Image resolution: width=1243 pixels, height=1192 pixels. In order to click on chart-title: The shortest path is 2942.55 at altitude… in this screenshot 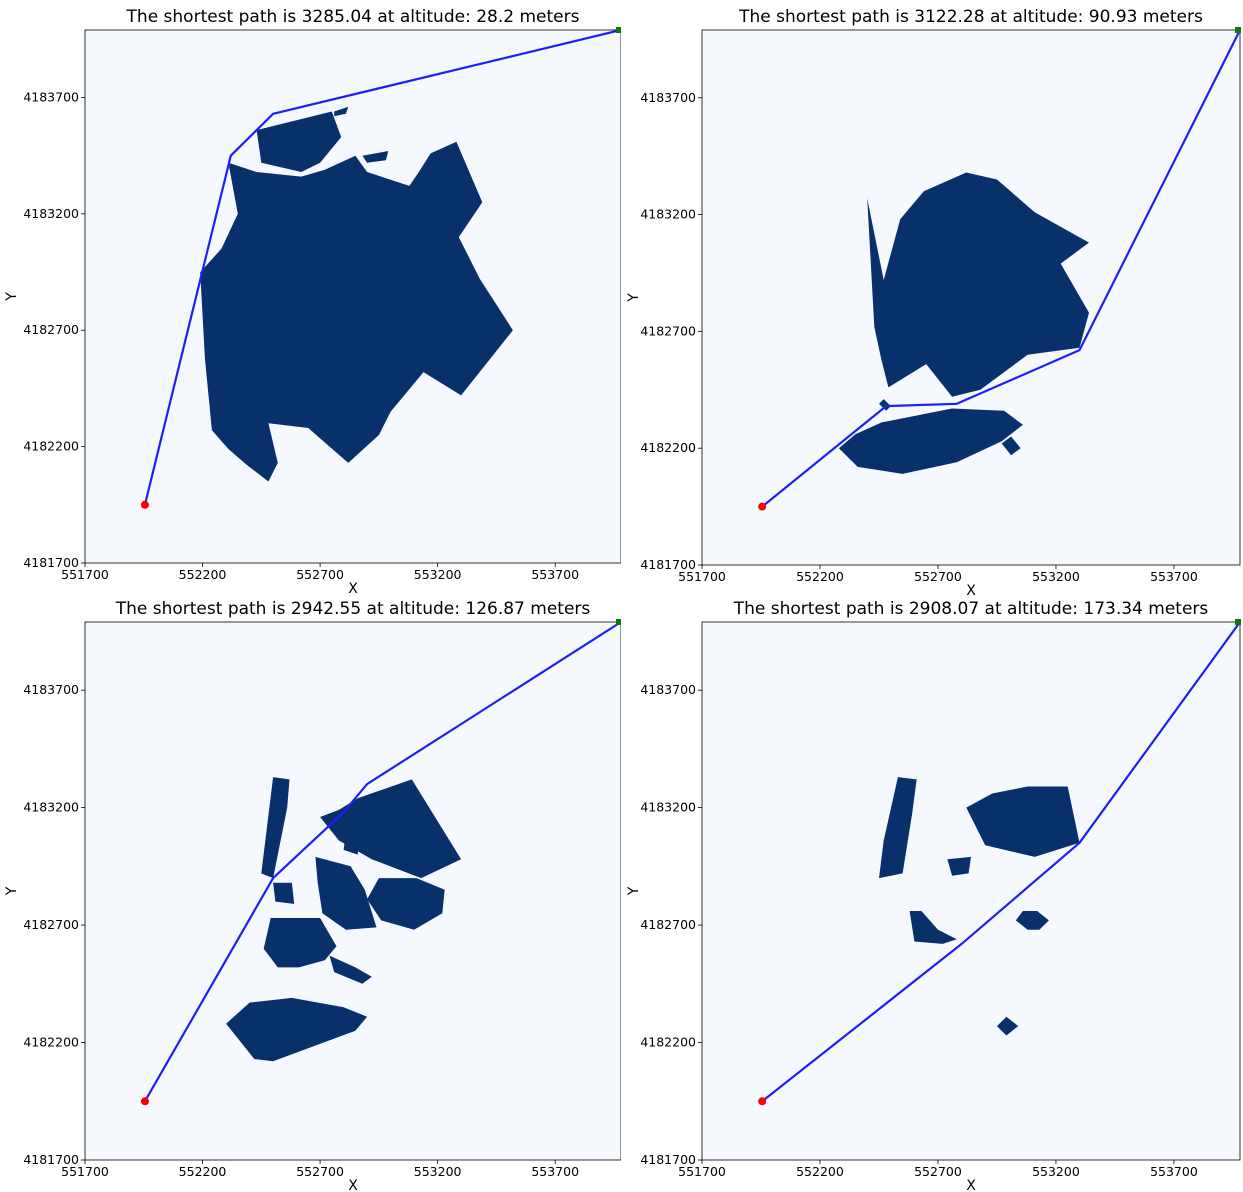, I will do `click(353, 609)`.